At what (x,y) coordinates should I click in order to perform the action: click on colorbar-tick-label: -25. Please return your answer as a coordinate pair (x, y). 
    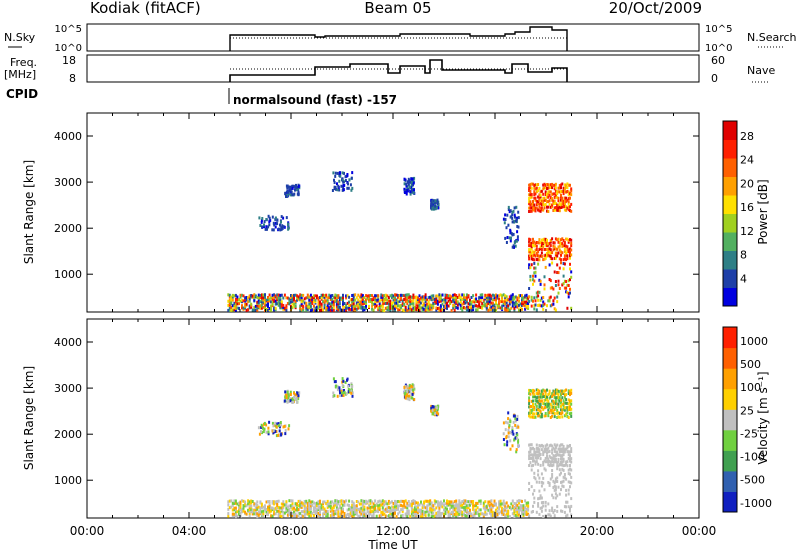
    Looking at the image, I should click on (749, 433).